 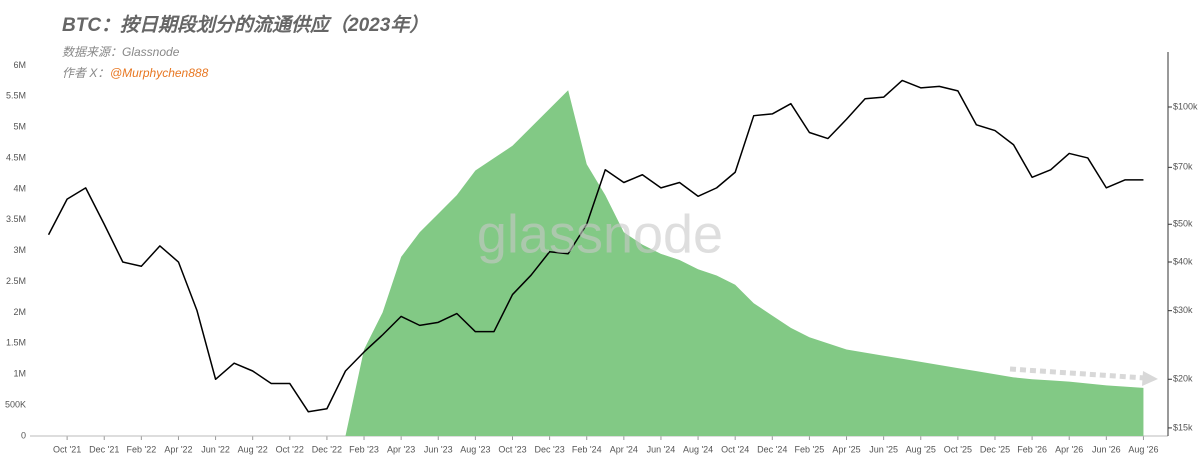 I want to click on x-tick-label: Jun '23, so click(x=438, y=449).